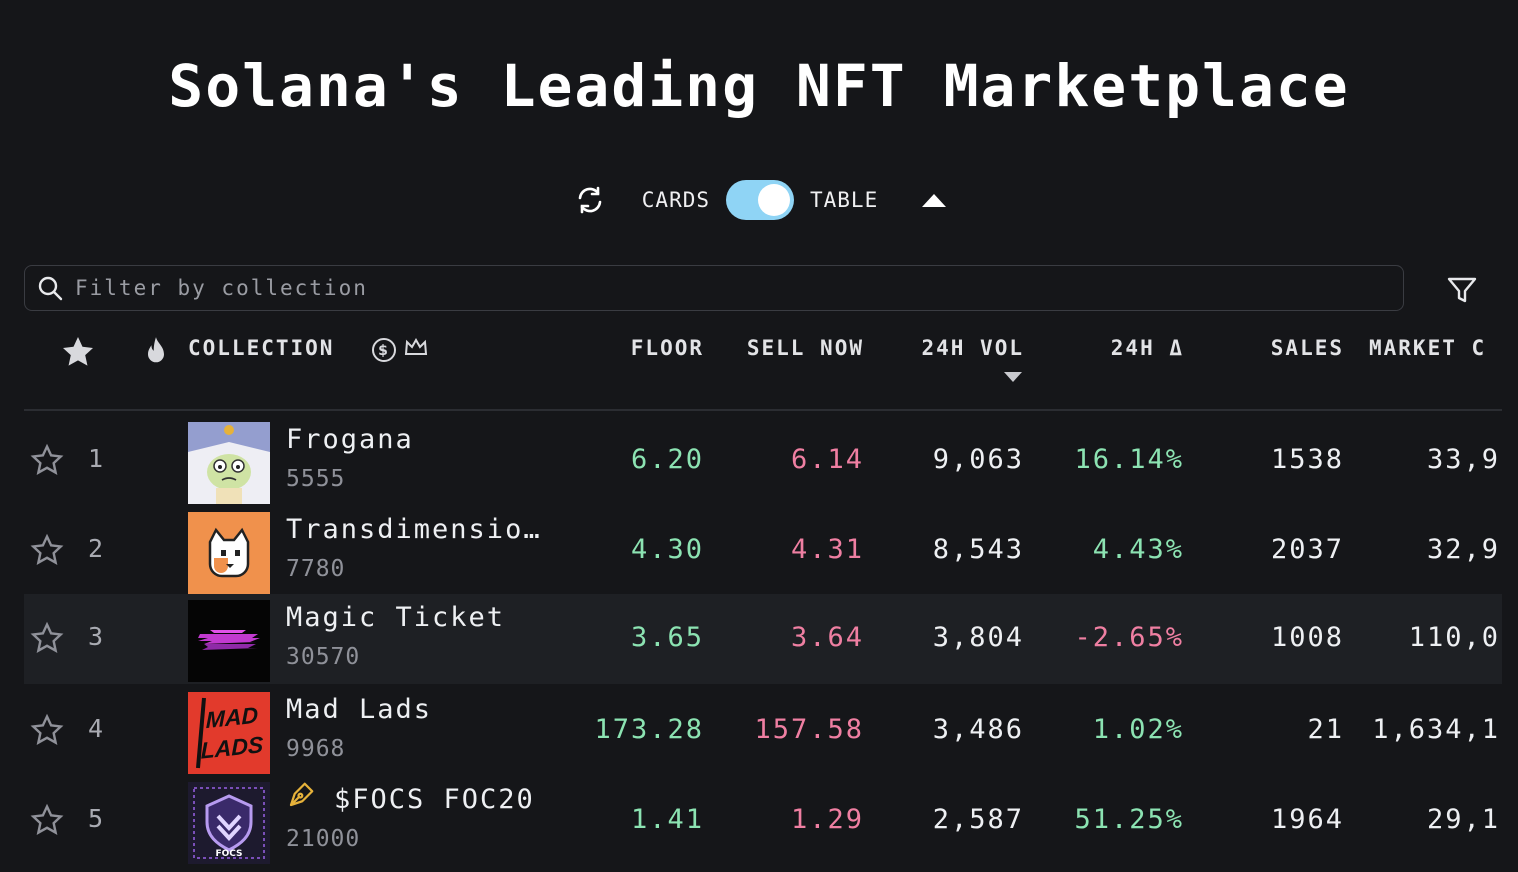 The height and width of the screenshot is (872, 1518). Describe the element at coordinates (978, 549) in the screenshot. I see `volume-24h: 8,543` at that location.